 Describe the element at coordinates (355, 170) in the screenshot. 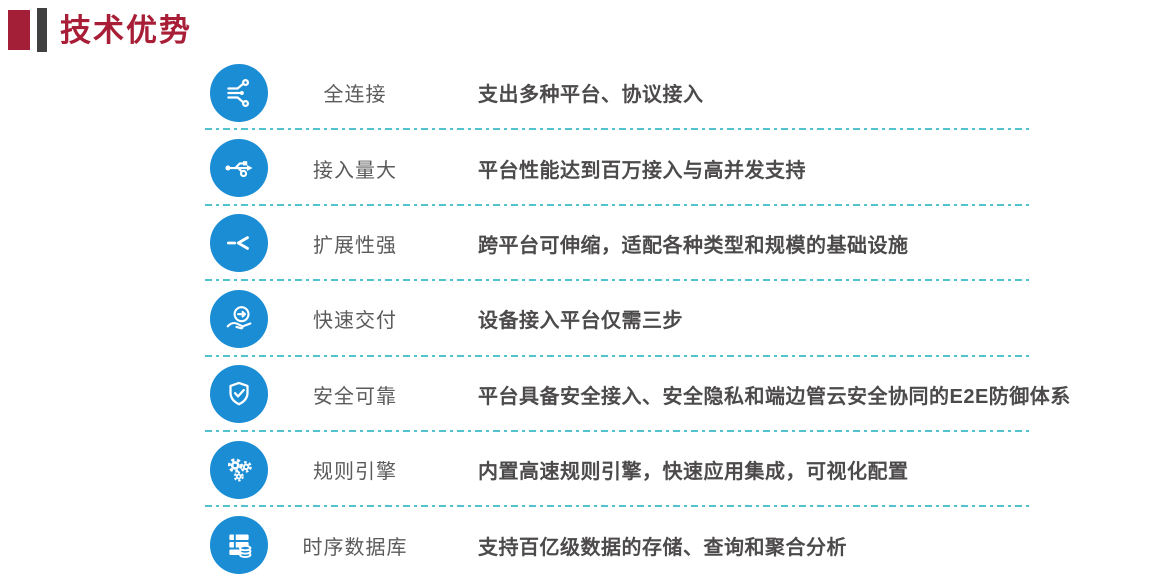

I see `advantage-label: 接入量大` at that location.